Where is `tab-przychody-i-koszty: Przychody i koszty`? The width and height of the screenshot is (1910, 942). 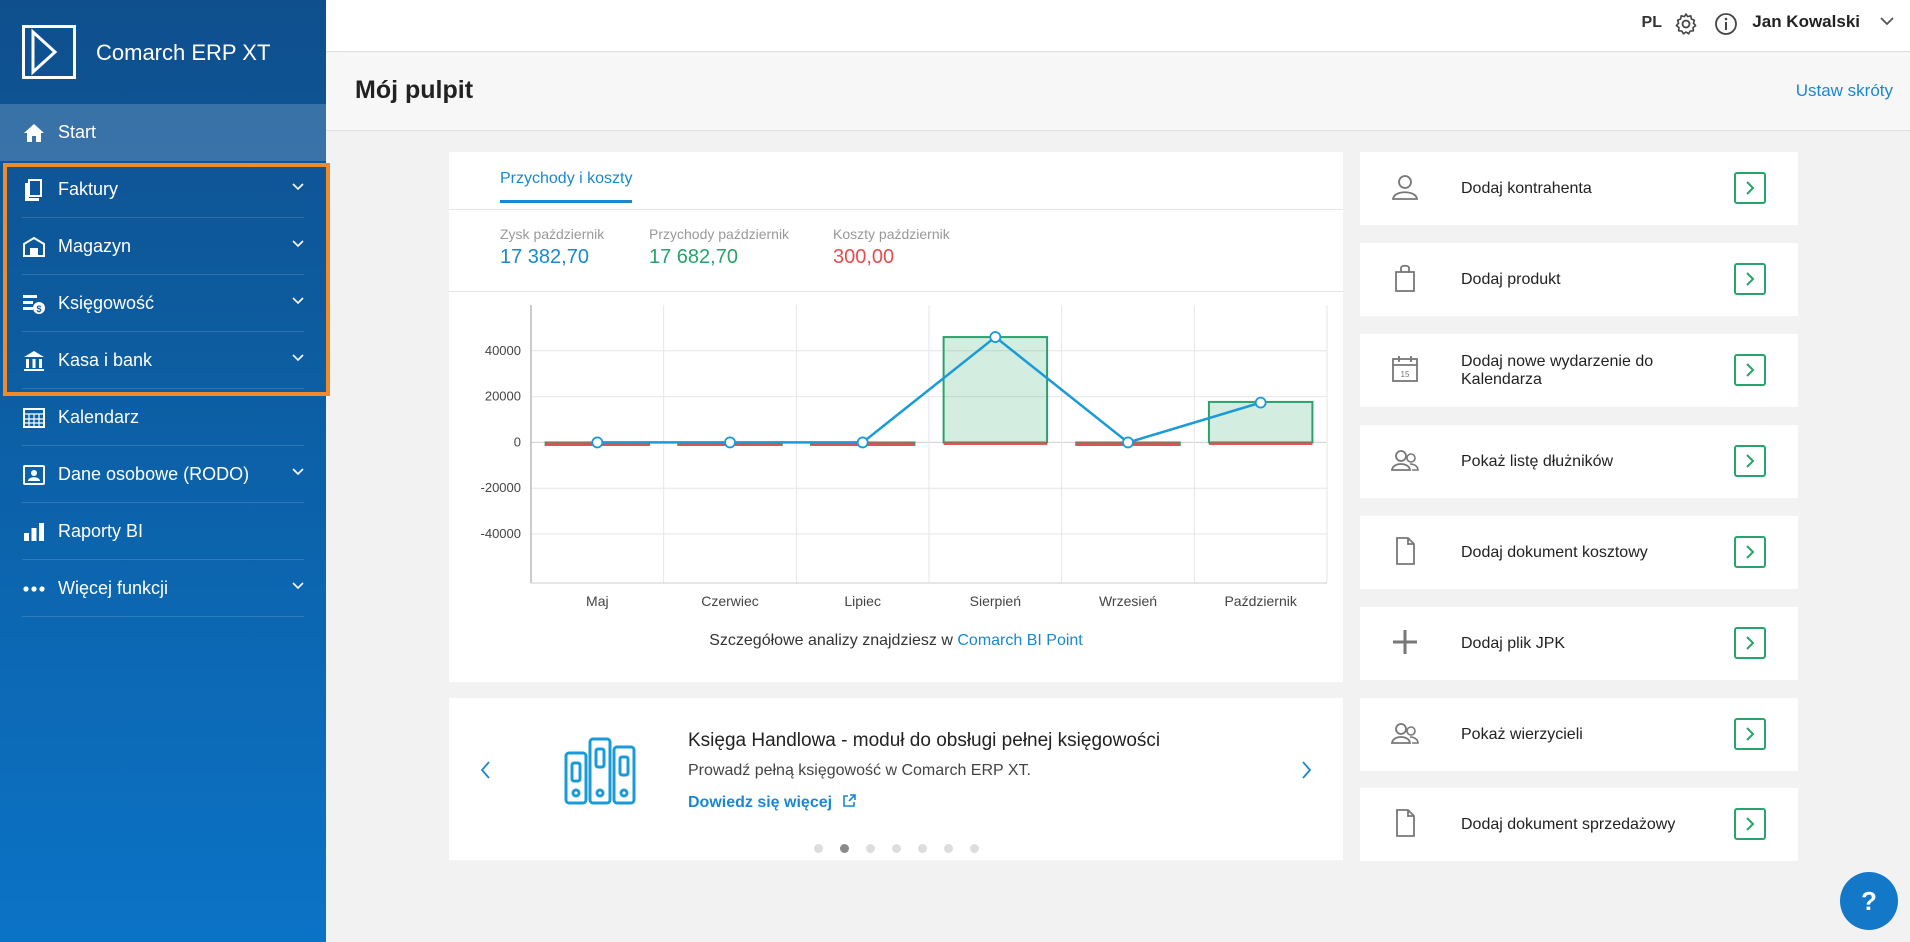
tab-przychody-i-koszty: Przychody i koszty is located at coordinates (566, 186).